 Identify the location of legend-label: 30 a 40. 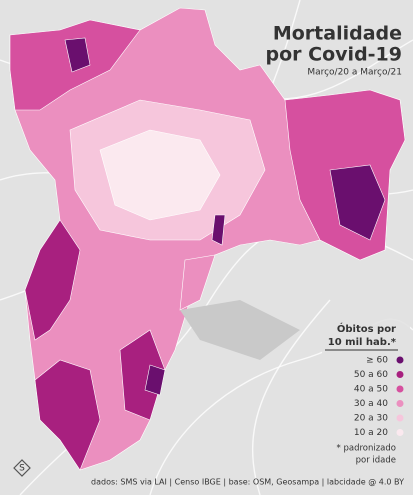
(371, 404).